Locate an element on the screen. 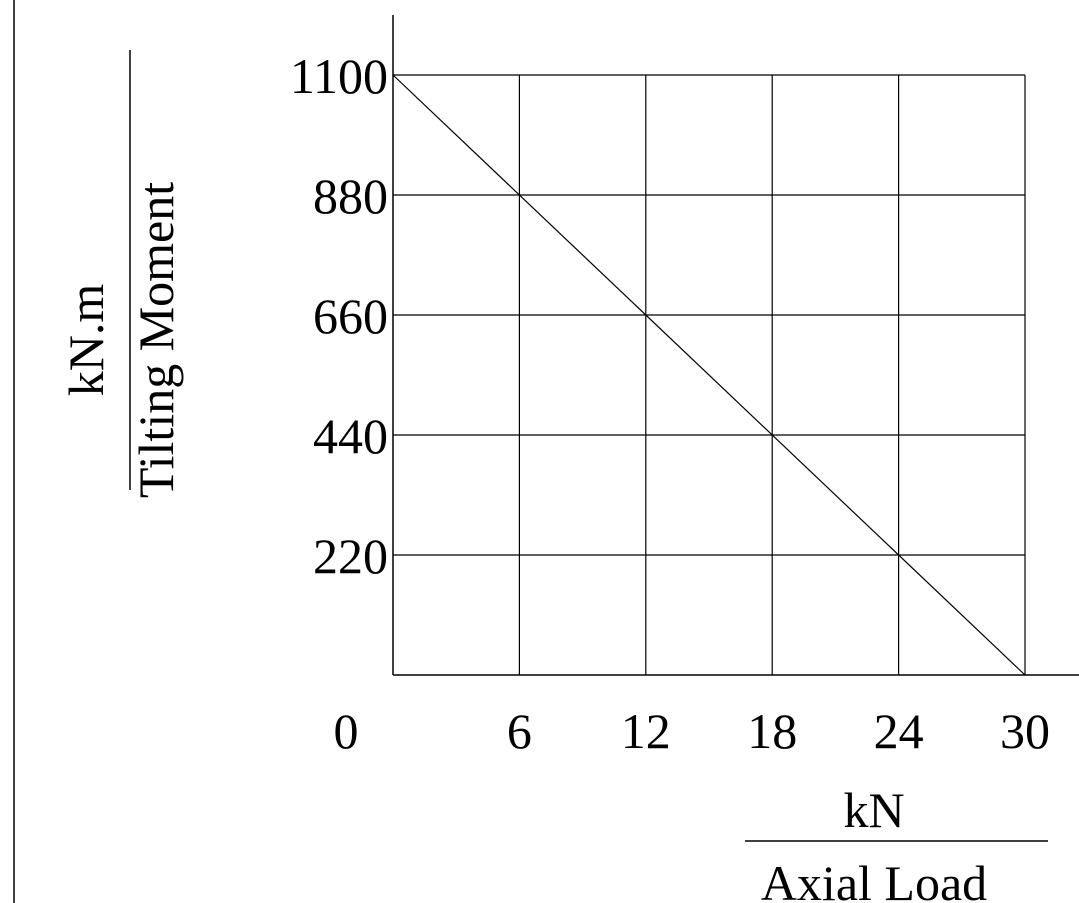  x-tick-label: 18 is located at coordinates (772, 731).